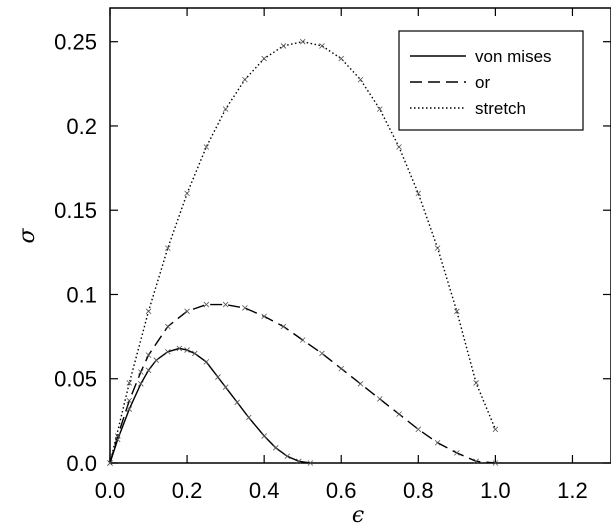  I want to click on legend: von mises or stretch, so click(491, 80).